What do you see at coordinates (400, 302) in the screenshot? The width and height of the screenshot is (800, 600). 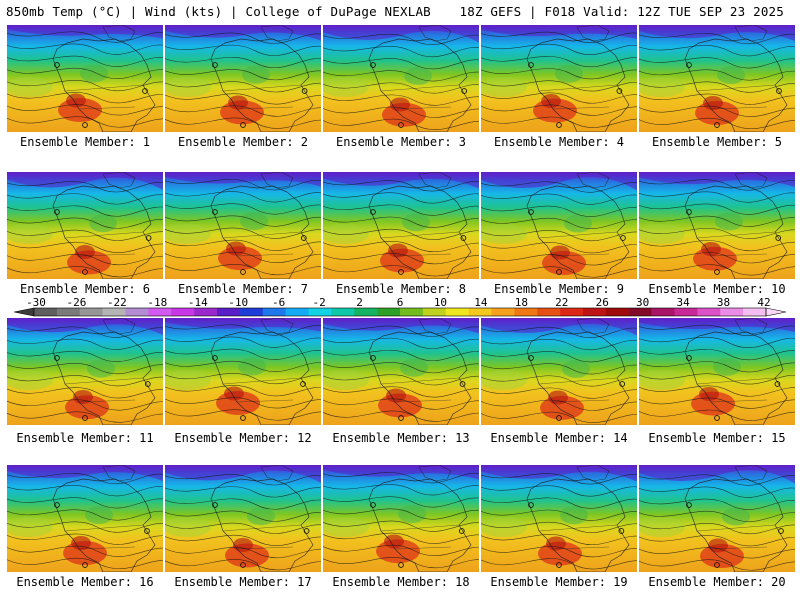 I see `colorbar-tick-label: 6` at bounding box center [400, 302].